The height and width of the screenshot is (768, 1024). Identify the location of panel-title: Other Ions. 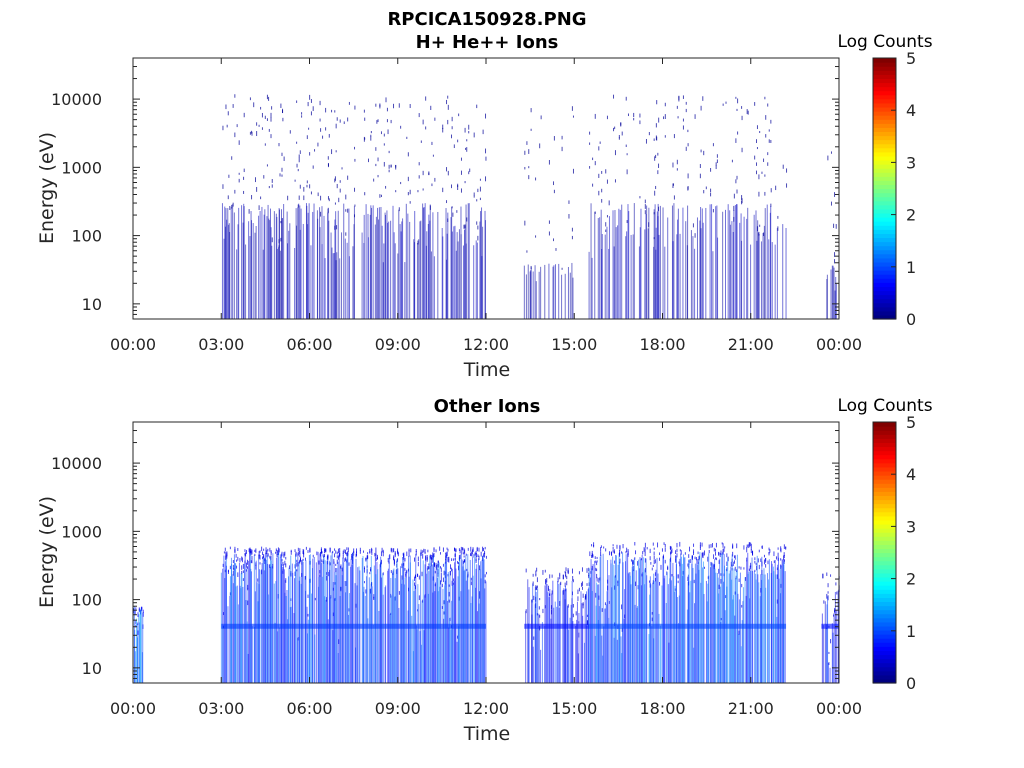
(487, 406).